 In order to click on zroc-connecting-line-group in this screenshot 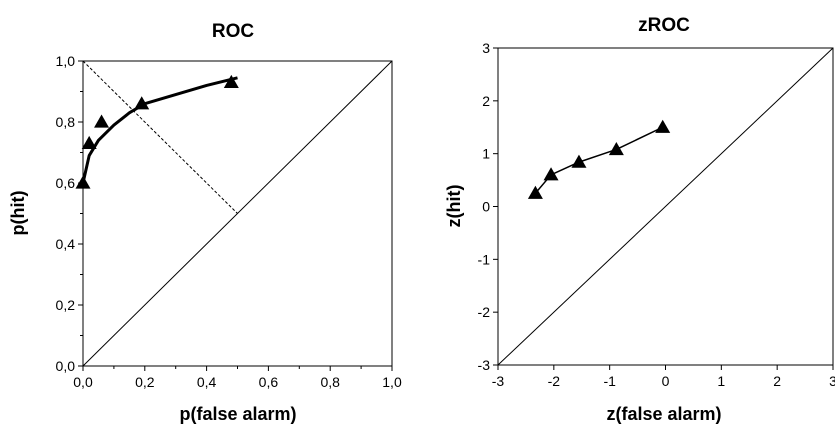, I will do `click(599, 160)`.